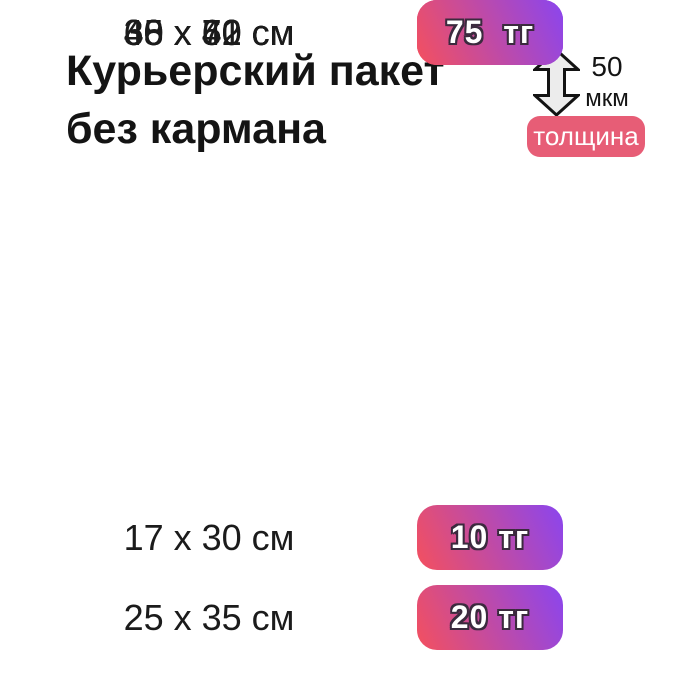 The width and height of the screenshot is (700, 700). I want to click on thickness-unit: мкм, so click(607, 98).